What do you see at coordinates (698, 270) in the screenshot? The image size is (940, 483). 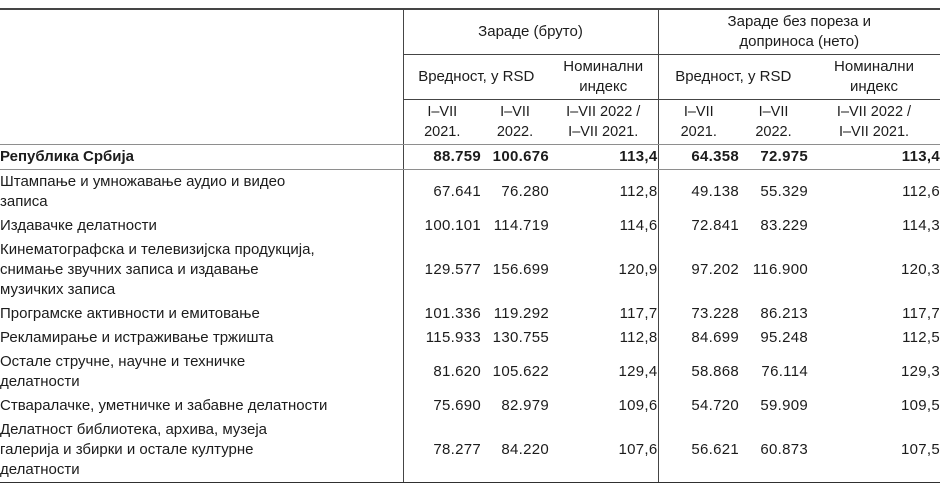 I see `net-2021-cell: 97.202` at bounding box center [698, 270].